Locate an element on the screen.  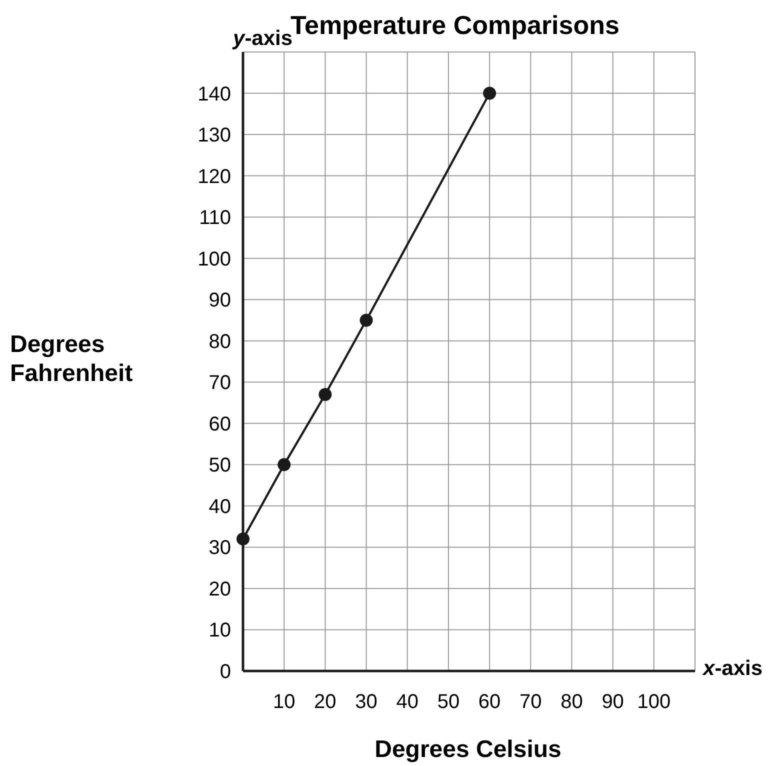
x-tick-label: 80 is located at coordinates (571, 702).